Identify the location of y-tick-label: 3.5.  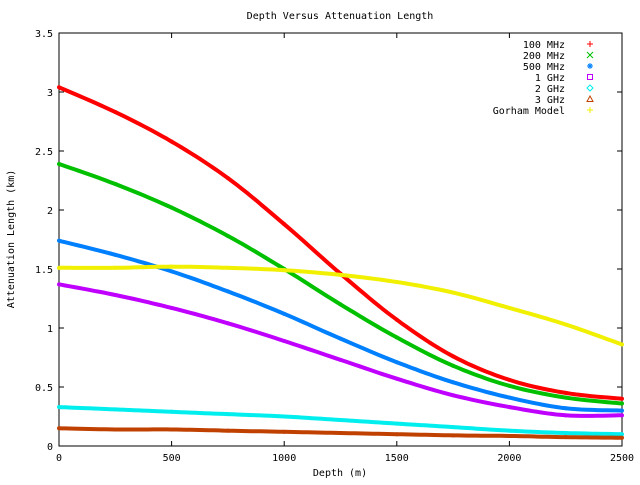
(44, 34).